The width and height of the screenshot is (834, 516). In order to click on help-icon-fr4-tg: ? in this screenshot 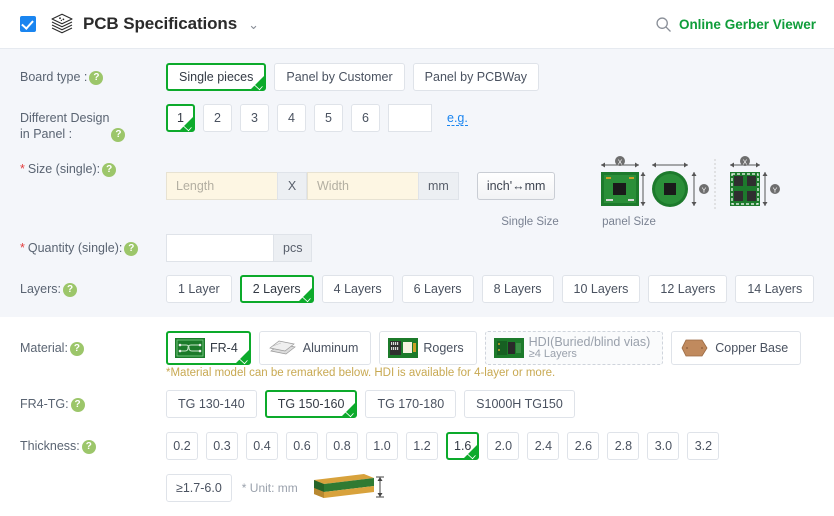, I will do `click(77, 405)`.